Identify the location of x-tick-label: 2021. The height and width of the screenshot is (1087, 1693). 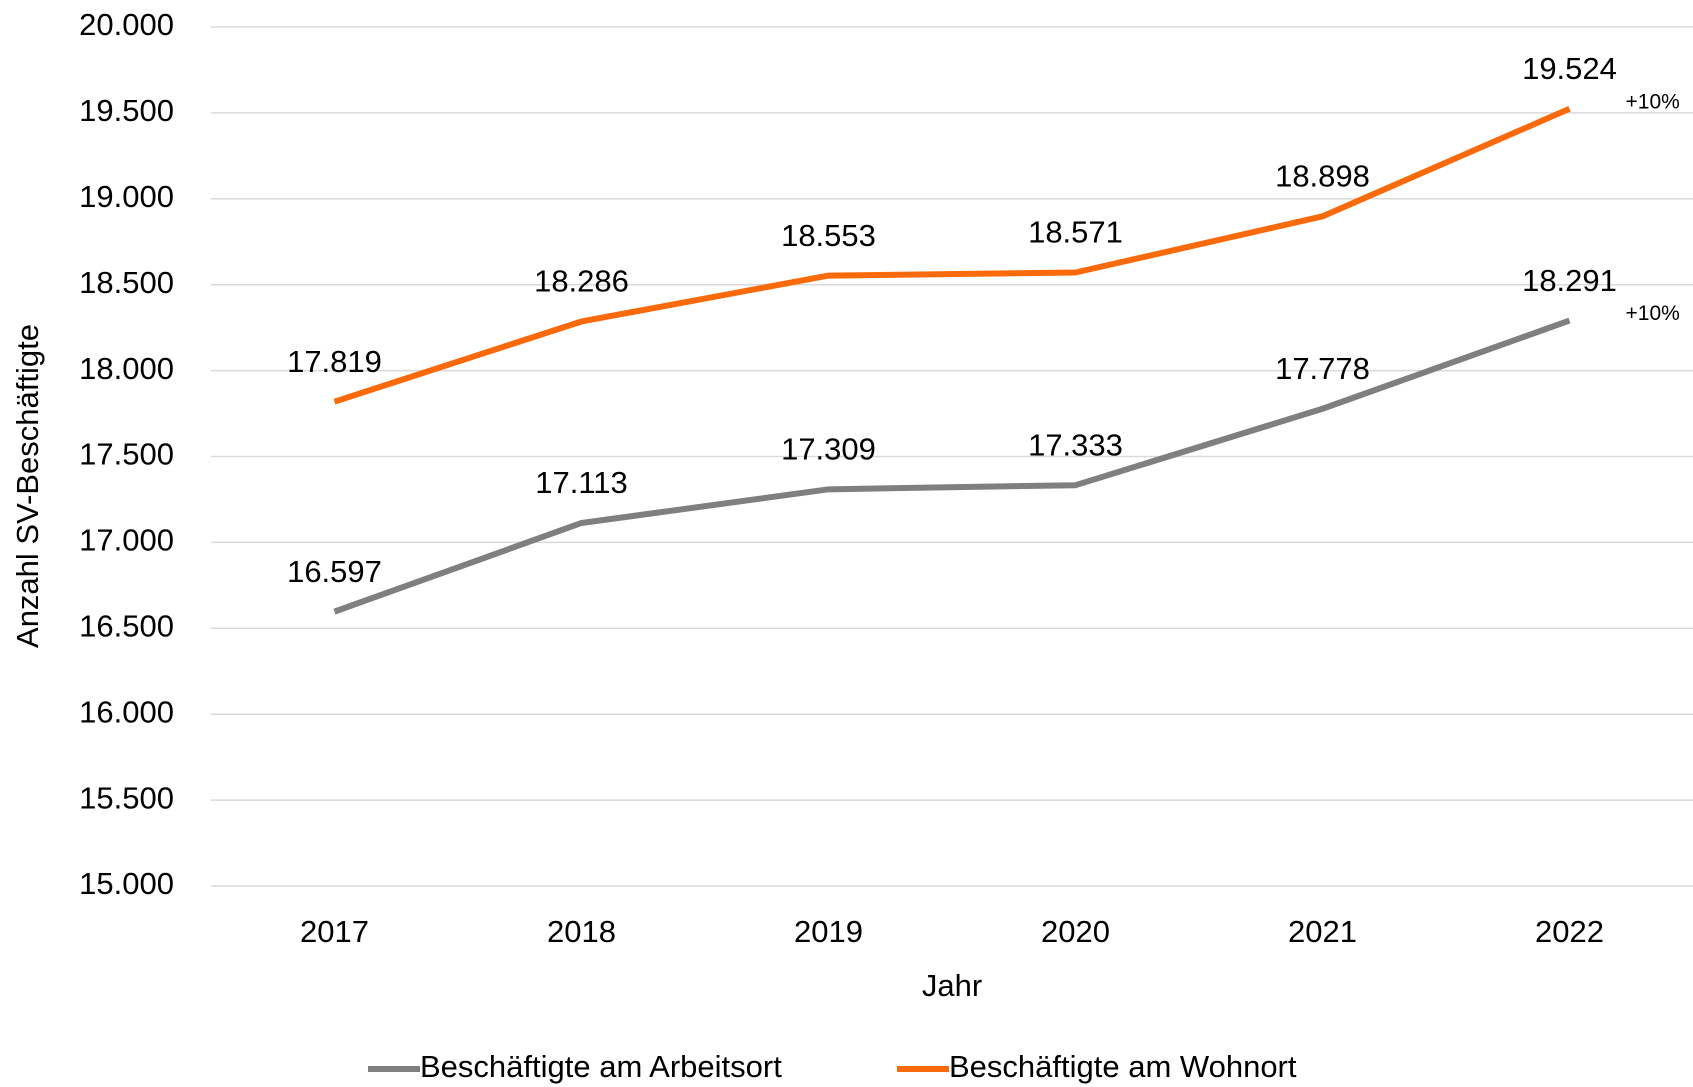
(1322, 931).